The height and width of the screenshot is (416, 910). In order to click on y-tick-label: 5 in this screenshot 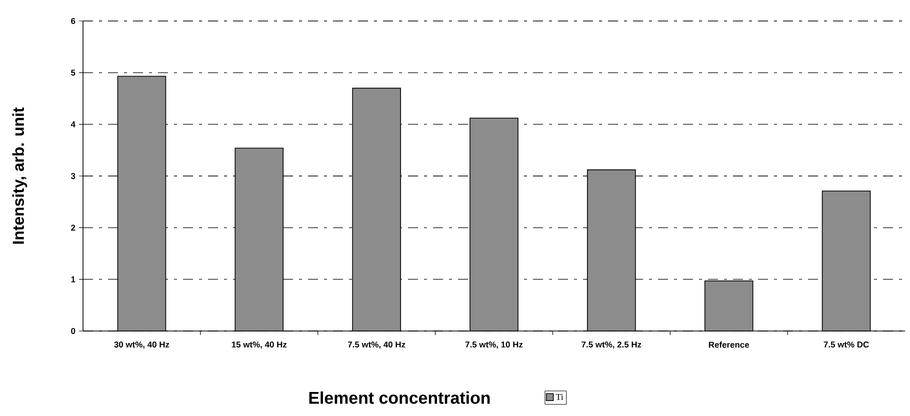, I will do `click(73, 73)`.